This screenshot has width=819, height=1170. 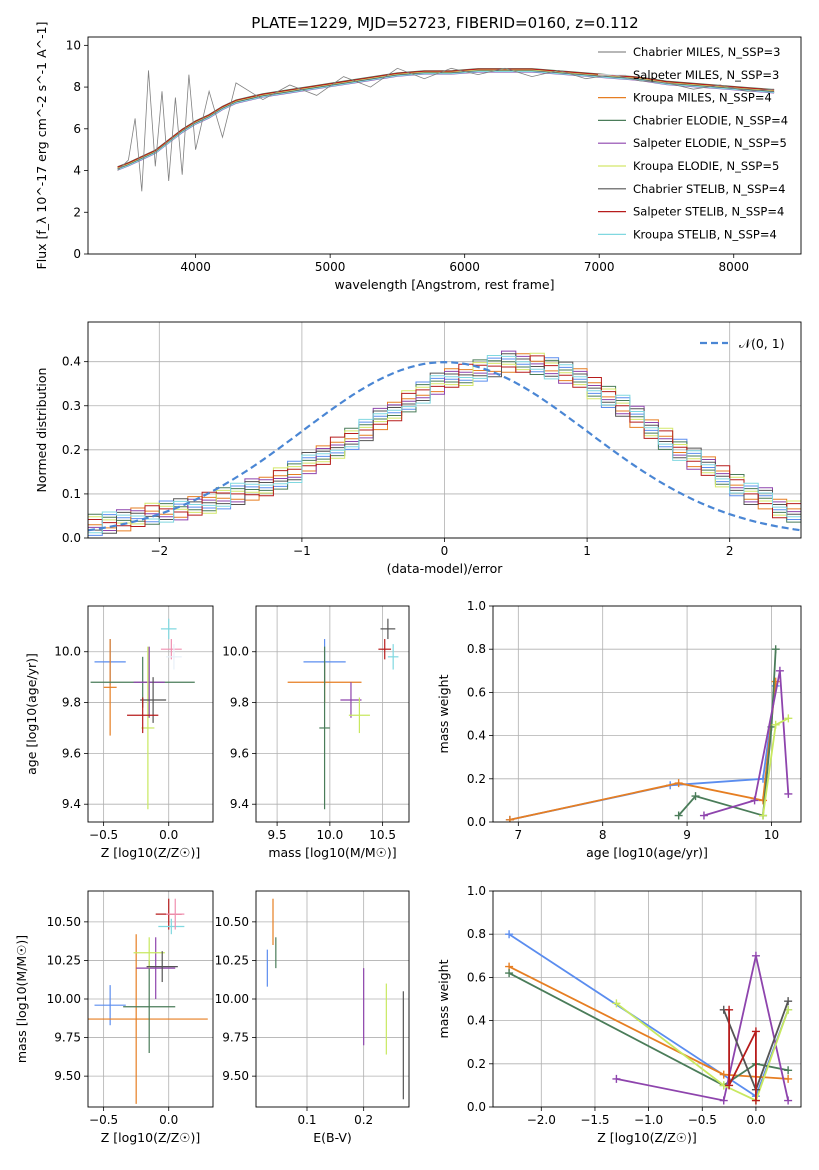 I want to click on legend-label: Kroupa ELODIE, N_SSP=5, so click(x=706, y=166).